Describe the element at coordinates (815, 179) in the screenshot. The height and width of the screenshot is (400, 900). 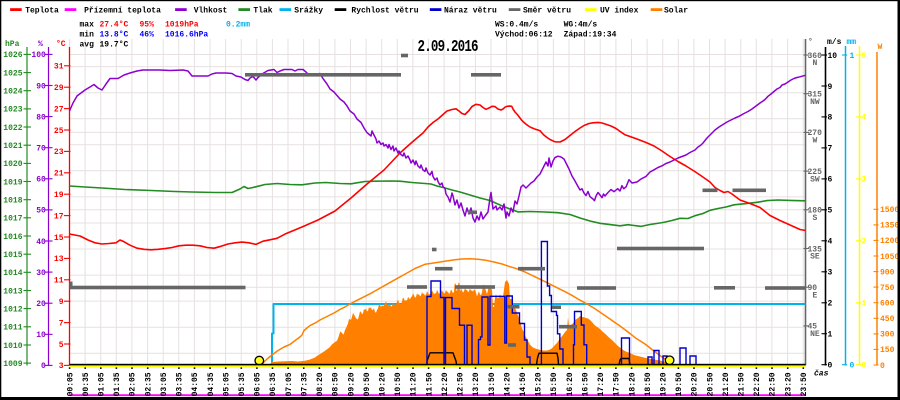
I see `svg-text: SW` at that location.